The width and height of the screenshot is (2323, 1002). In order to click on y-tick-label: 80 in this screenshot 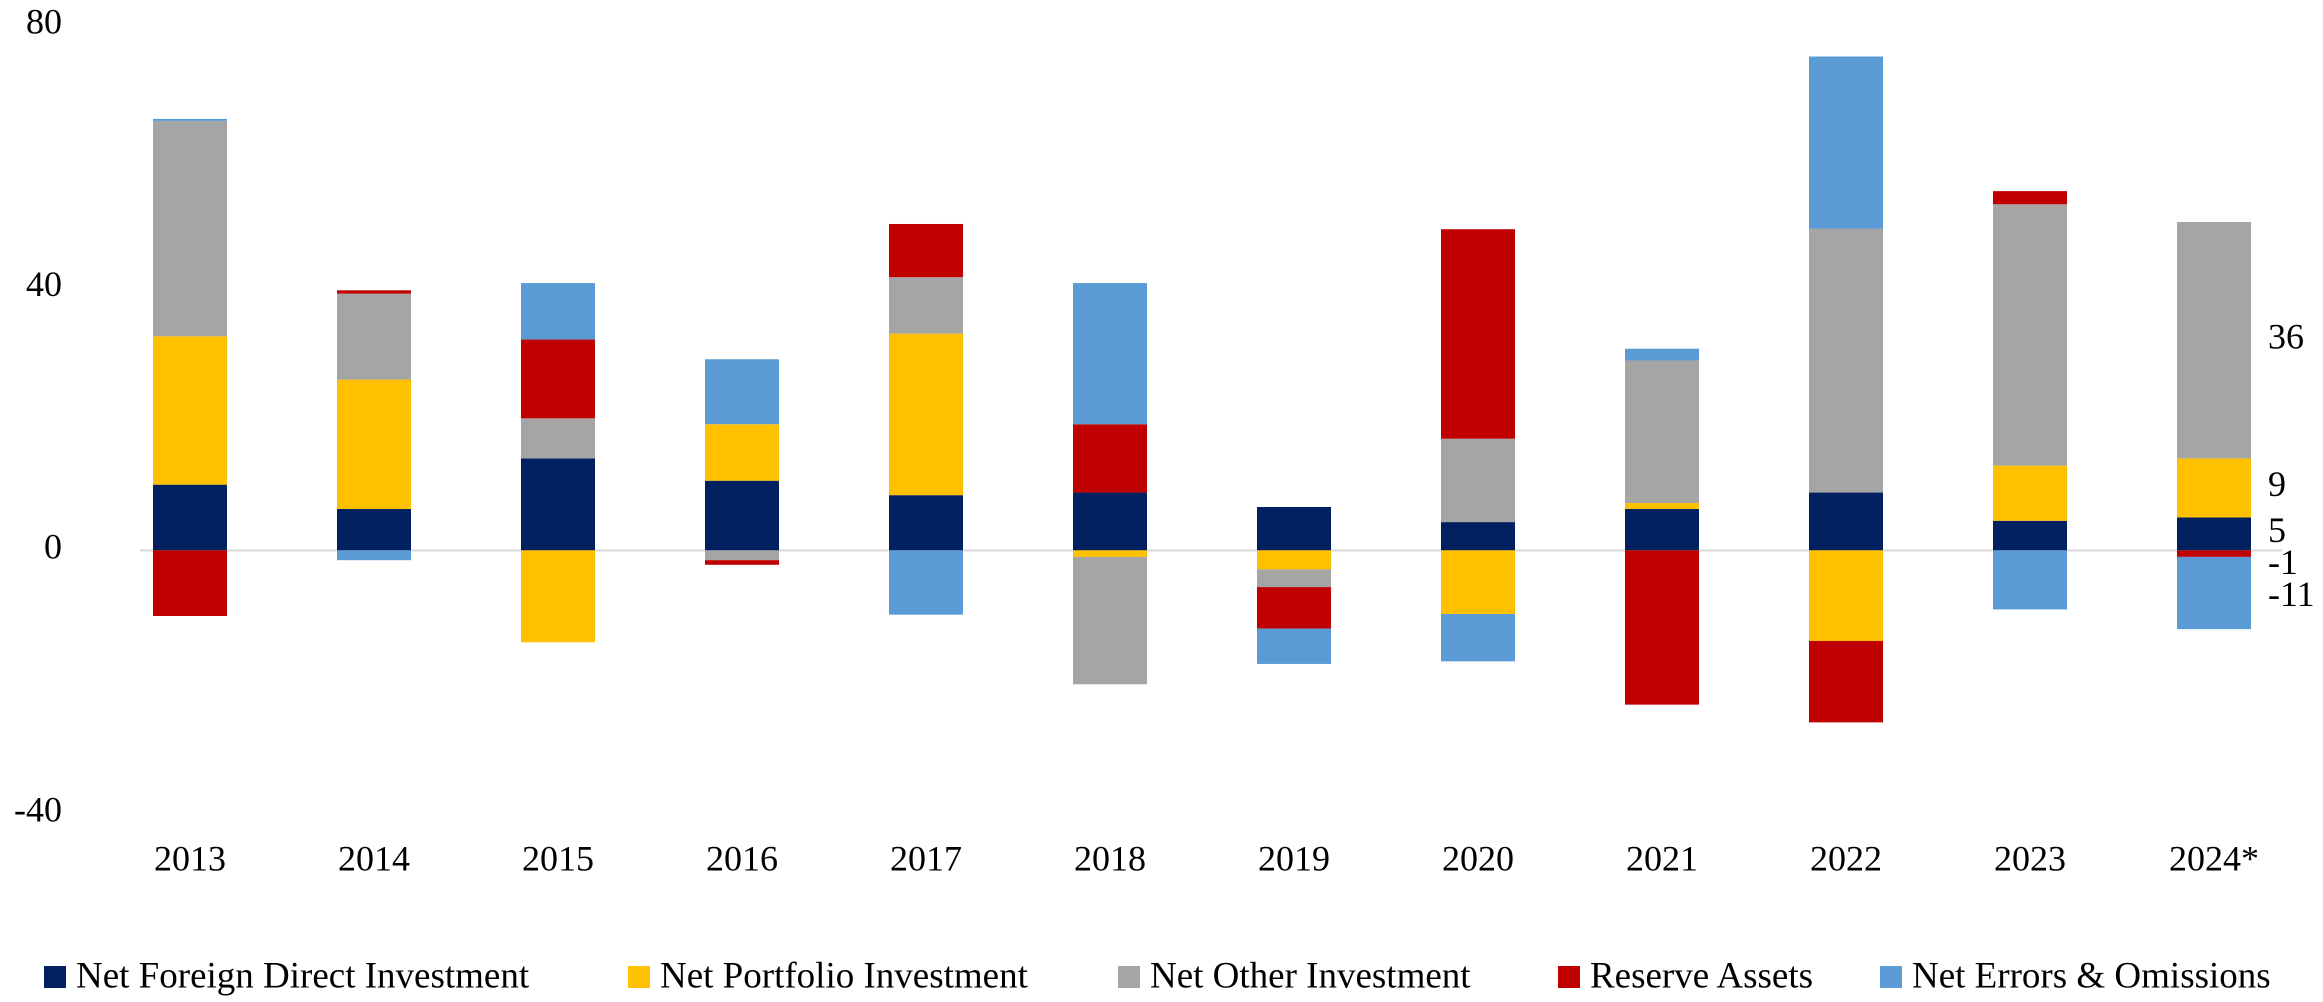, I will do `click(44, 21)`.